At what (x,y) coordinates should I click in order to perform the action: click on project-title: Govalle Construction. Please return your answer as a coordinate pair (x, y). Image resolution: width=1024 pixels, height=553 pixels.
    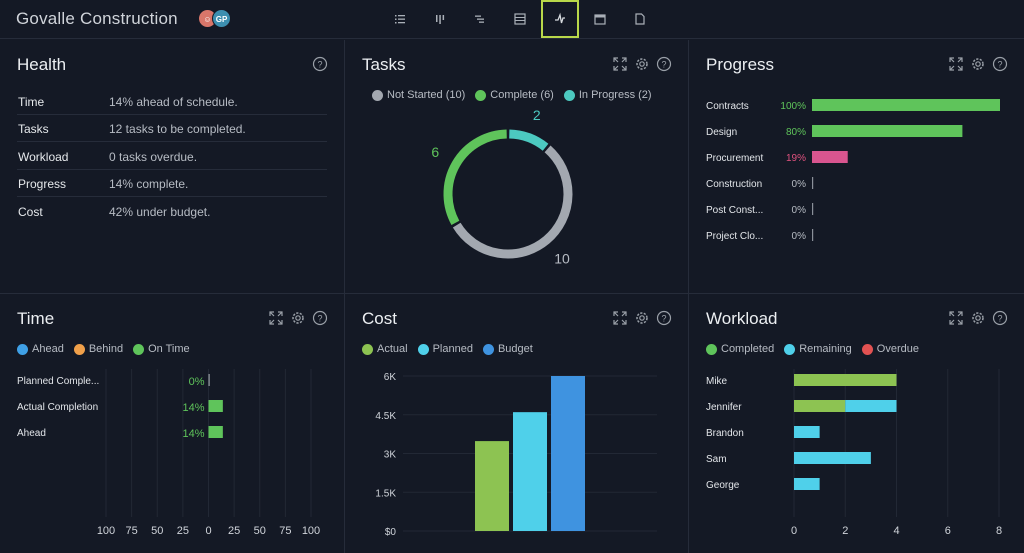
    Looking at the image, I should click on (97, 18).